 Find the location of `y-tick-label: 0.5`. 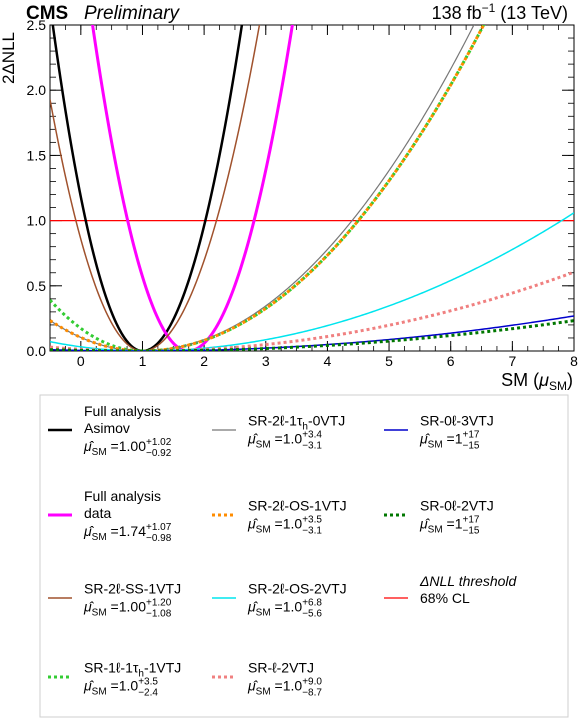

y-tick-label: 0.5 is located at coordinates (37, 286).